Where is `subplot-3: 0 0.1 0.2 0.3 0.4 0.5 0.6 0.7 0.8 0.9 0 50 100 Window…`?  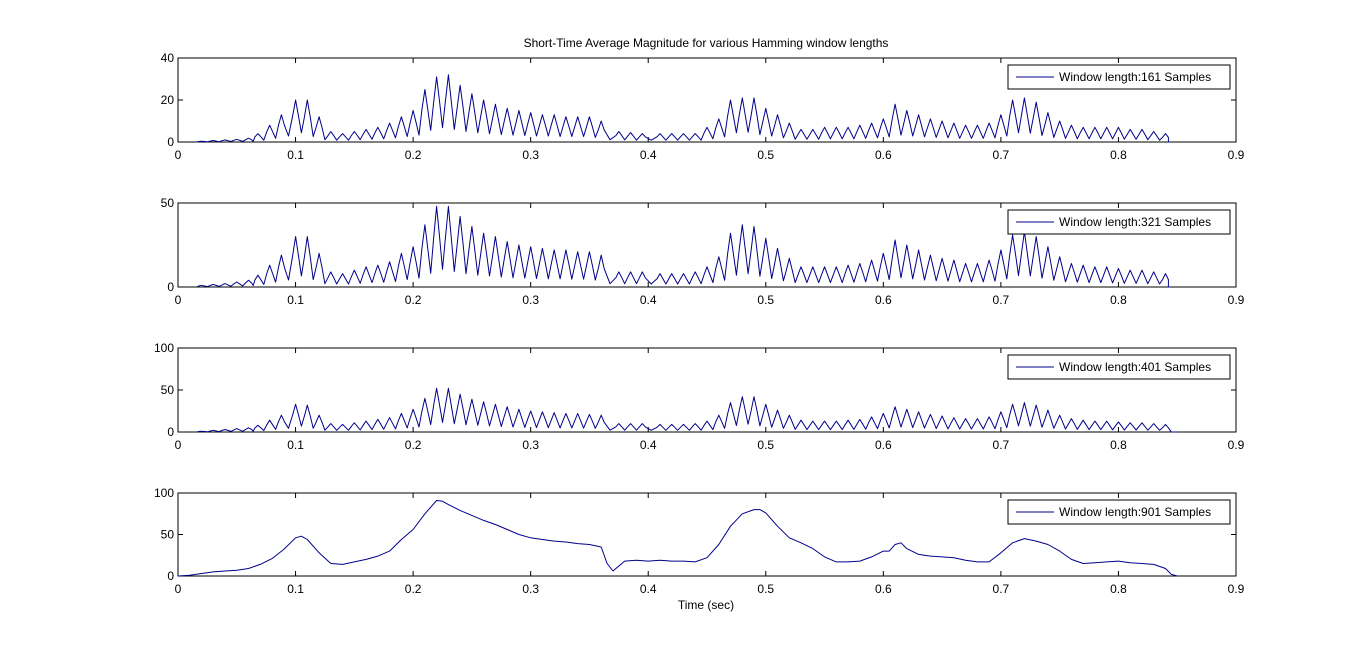
subplot-3: 0 0.1 0.2 0.3 0.4 0.5 0.6 0.7 0.8 0.9 0 50 100 Window… is located at coordinates (699, 396).